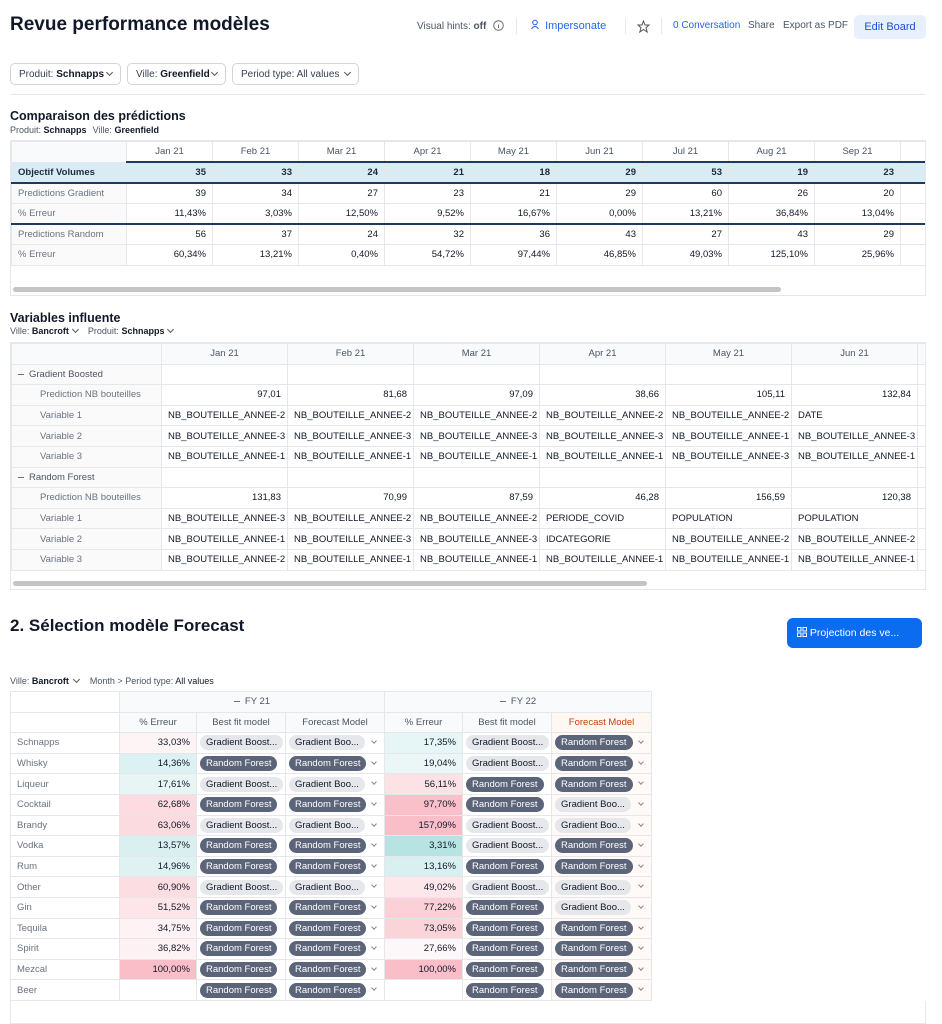 The width and height of the screenshot is (942, 1024). I want to click on corner-cell, so click(65, 722).